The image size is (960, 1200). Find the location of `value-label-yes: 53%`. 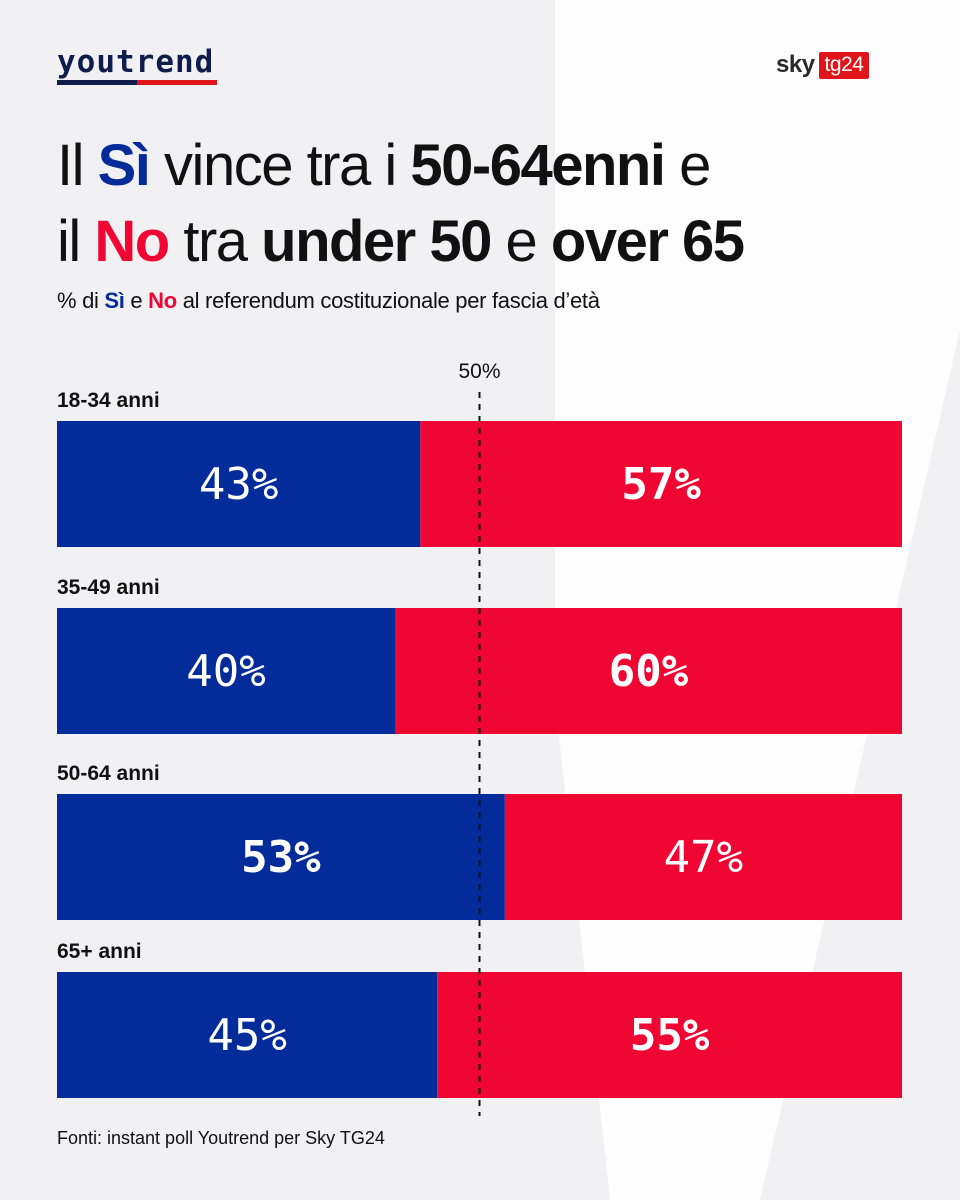

value-label-yes: 53% is located at coordinates (281, 857).